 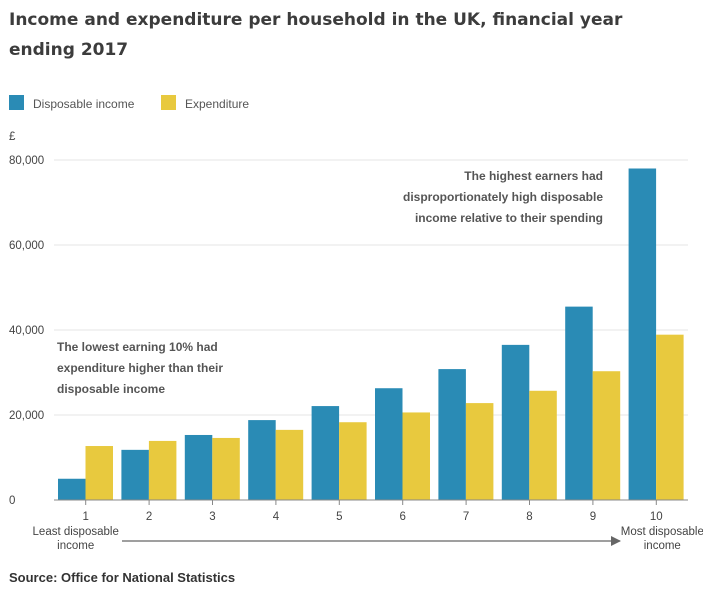 I want to click on annotation-lowest-earners: expenditure higher than their, so click(x=140, y=368).